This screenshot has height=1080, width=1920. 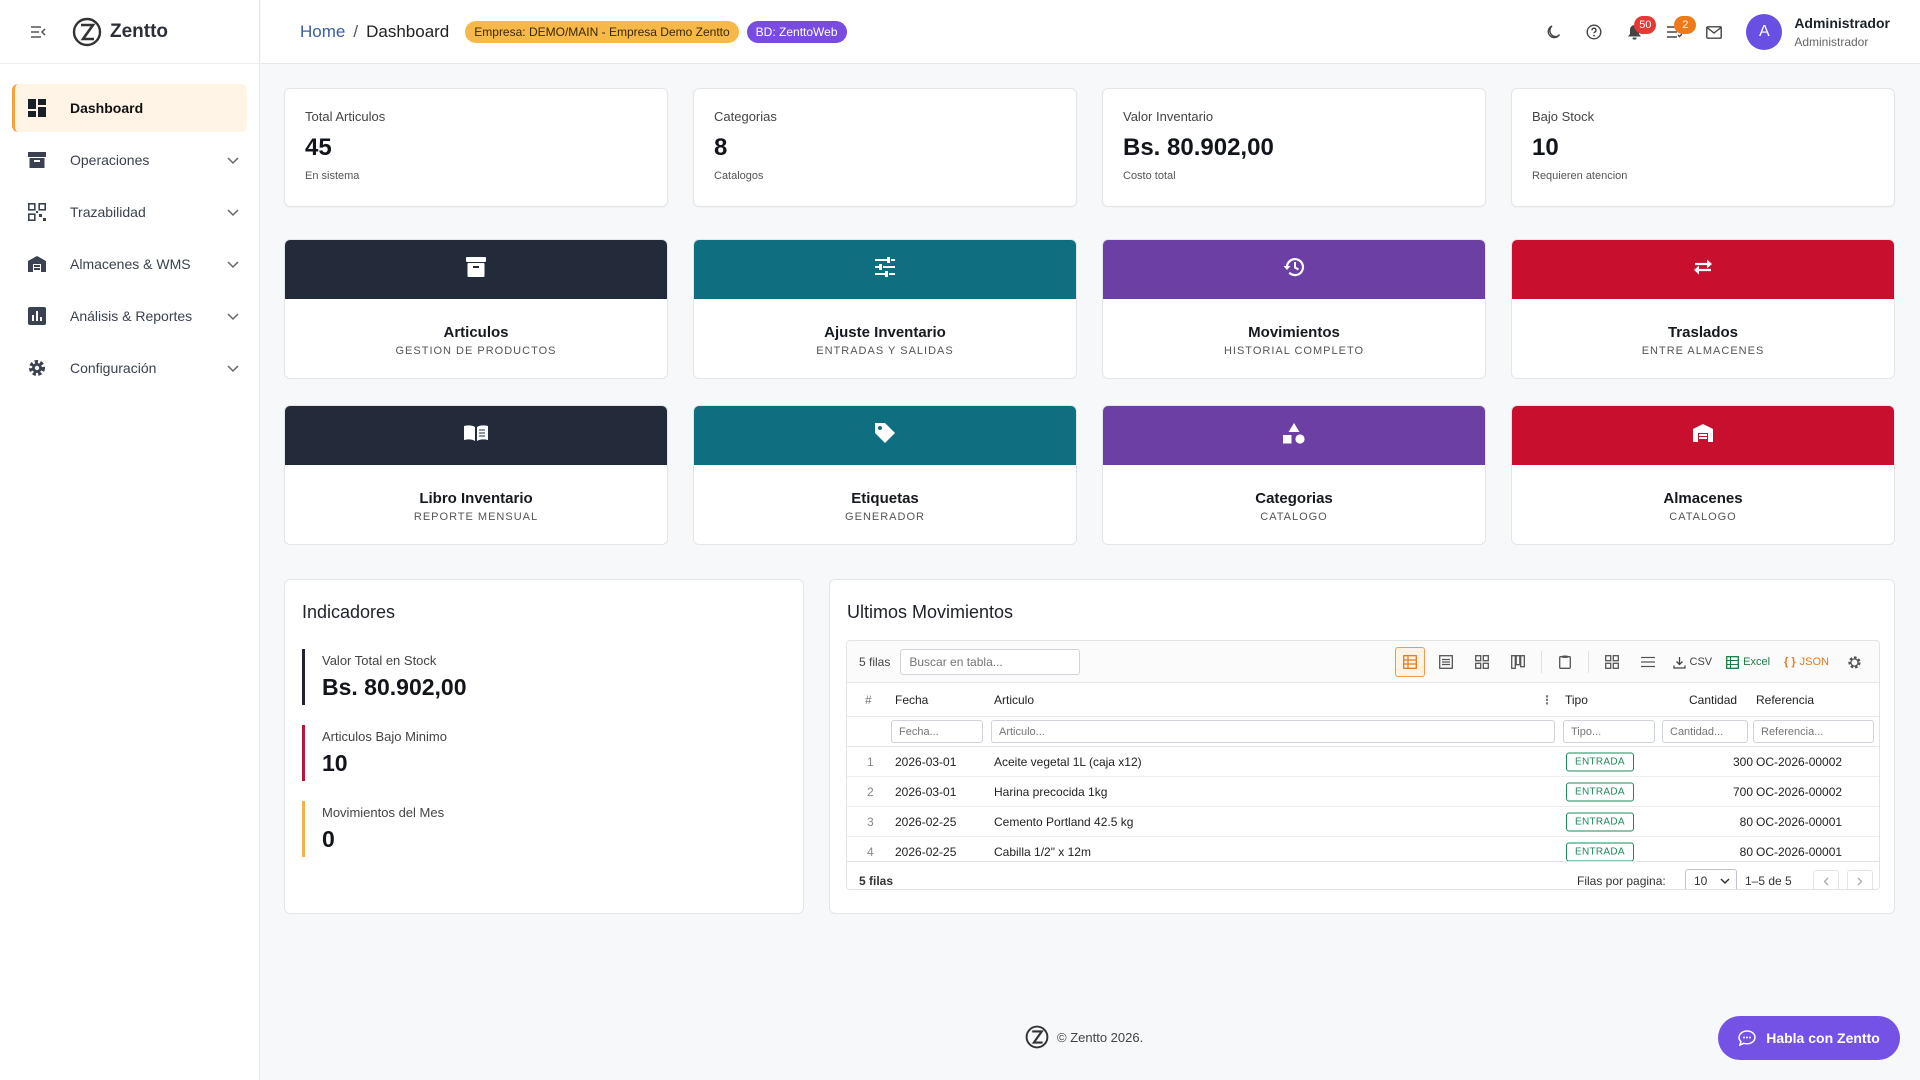 I want to click on indicator-value: 0, so click(x=328, y=839).